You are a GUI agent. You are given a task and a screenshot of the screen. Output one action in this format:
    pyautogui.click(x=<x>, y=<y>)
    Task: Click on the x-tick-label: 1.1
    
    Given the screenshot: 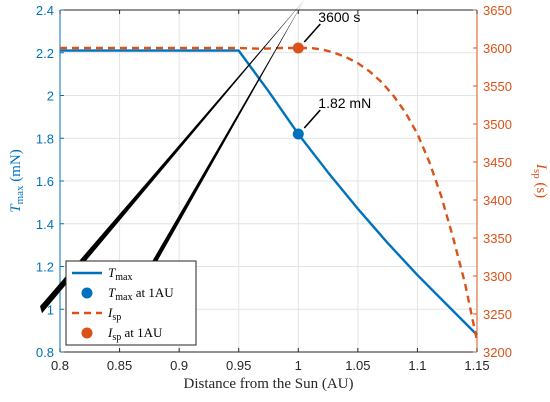 What is the action you would take?
    pyautogui.click(x=417, y=365)
    